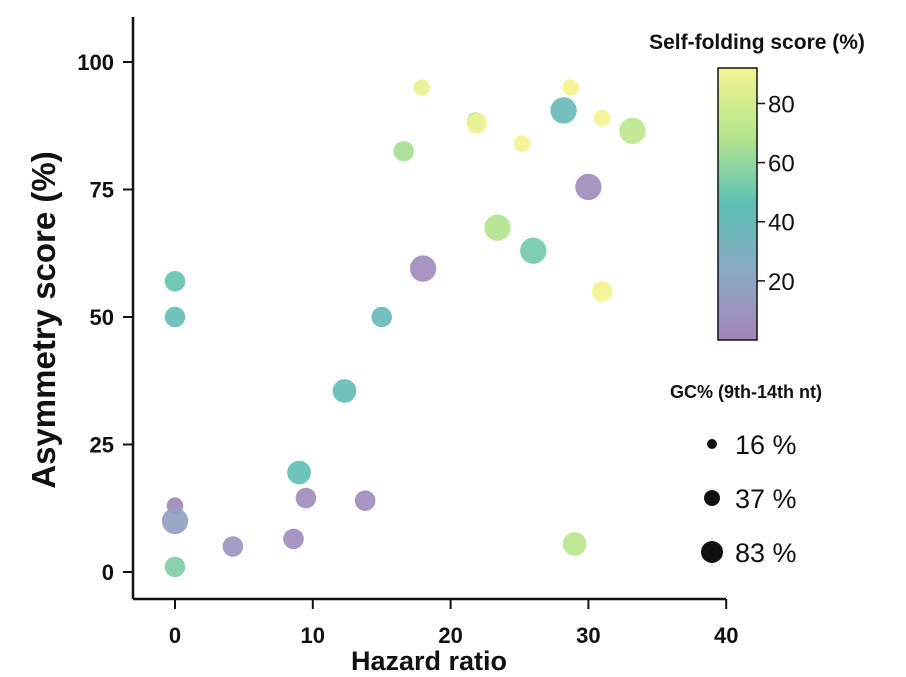  What do you see at coordinates (746, 392) in the screenshot?
I see `size-legend-title: GC% (9th-14th nt)` at bounding box center [746, 392].